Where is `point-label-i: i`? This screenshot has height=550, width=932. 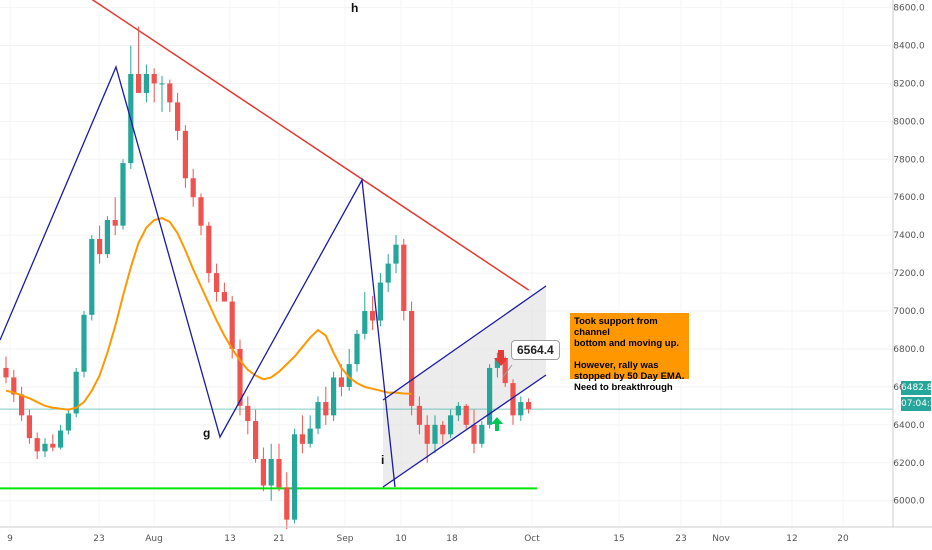 point-label-i: i is located at coordinates (382, 460).